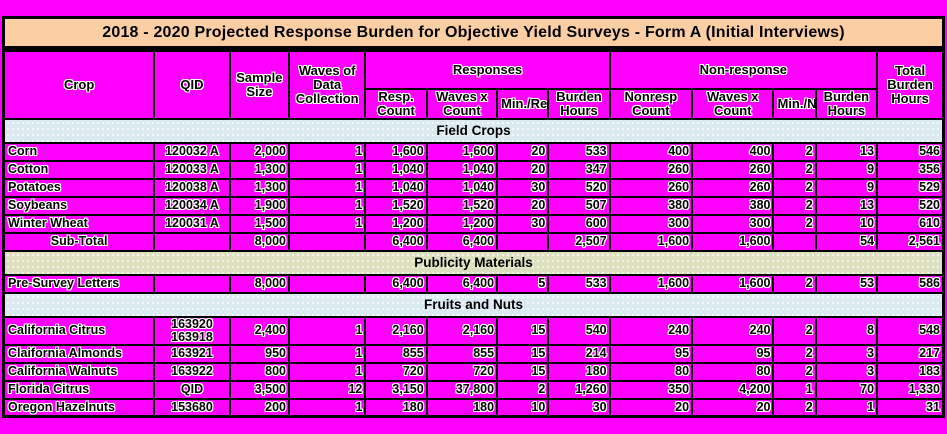 The image size is (947, 434). What do you see at coordinates (910, 169) in the screenshot?
I see `cell-total-burden-hours: 356` at bounding box center [910, 169].